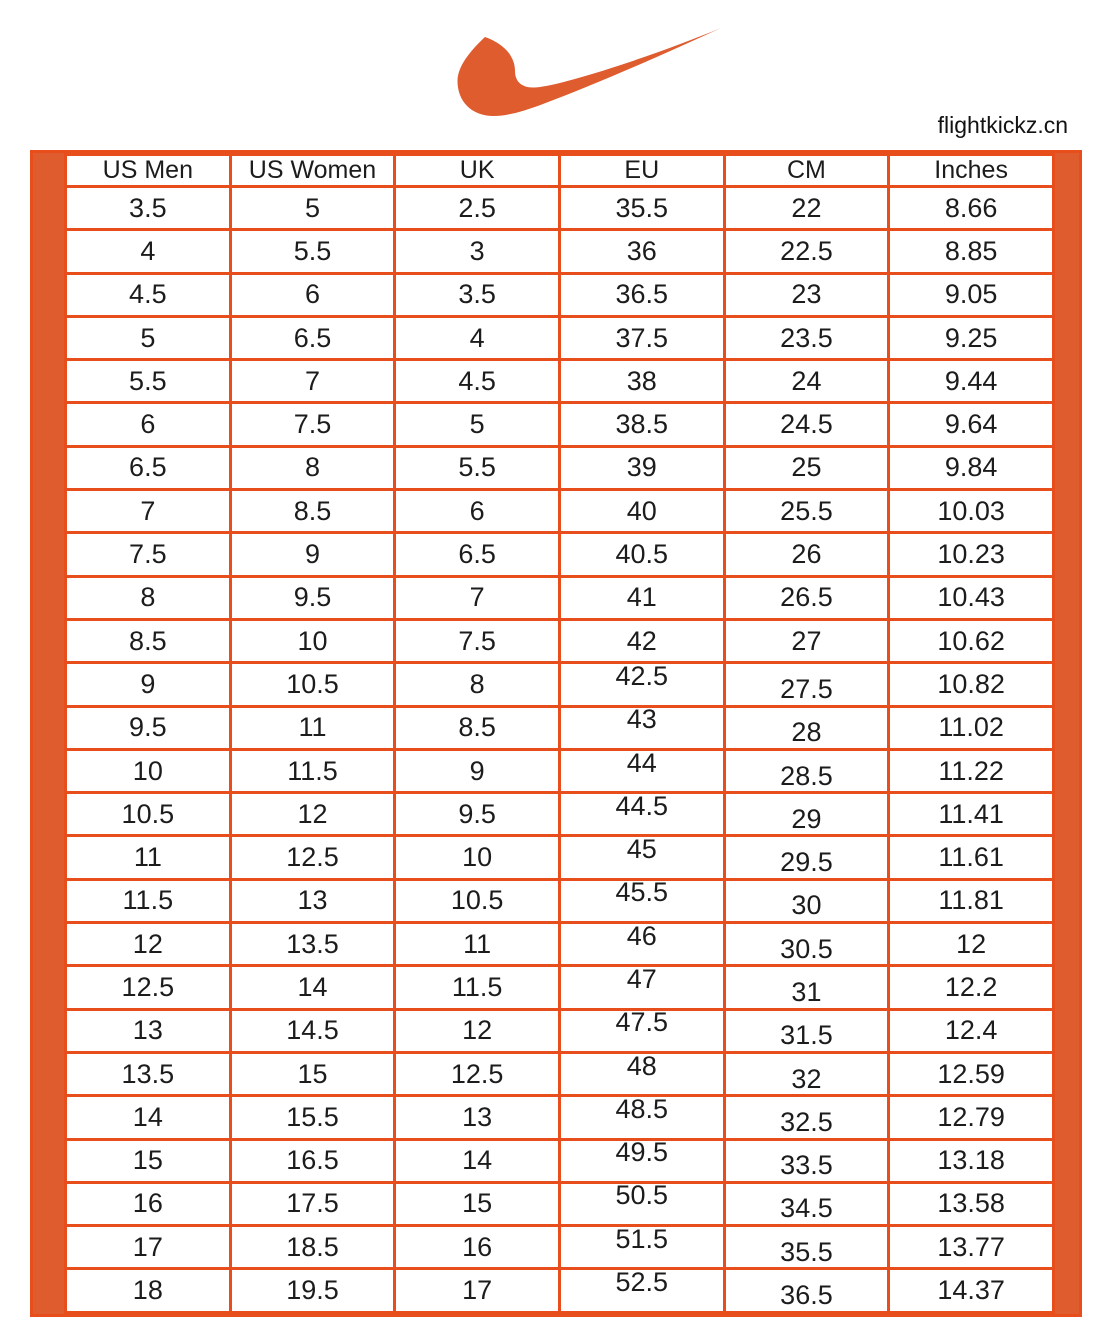  What do you see at coordinates (971, 813) in the screenshot?
I see `table-cell-value: 11.41` at bounding box center [971, 813].